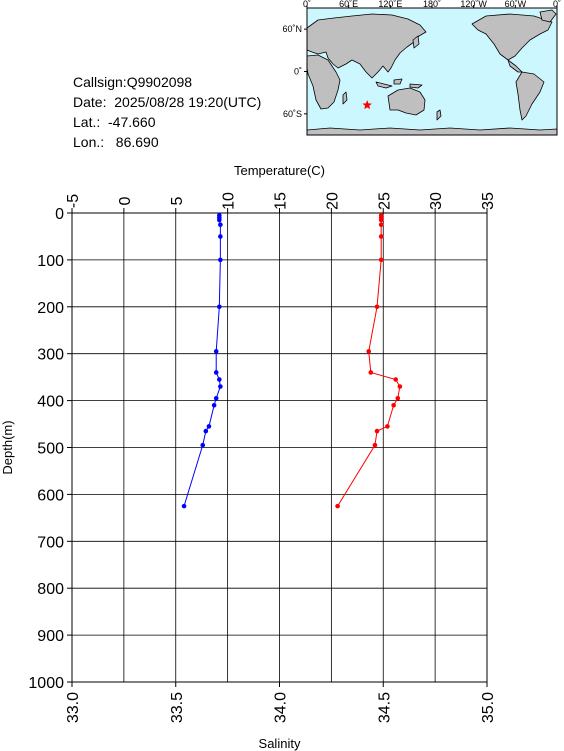 The width and height of the screenshot is (564, 751). I want to click on map-latitude-label: 0˚, so click(298, 72).